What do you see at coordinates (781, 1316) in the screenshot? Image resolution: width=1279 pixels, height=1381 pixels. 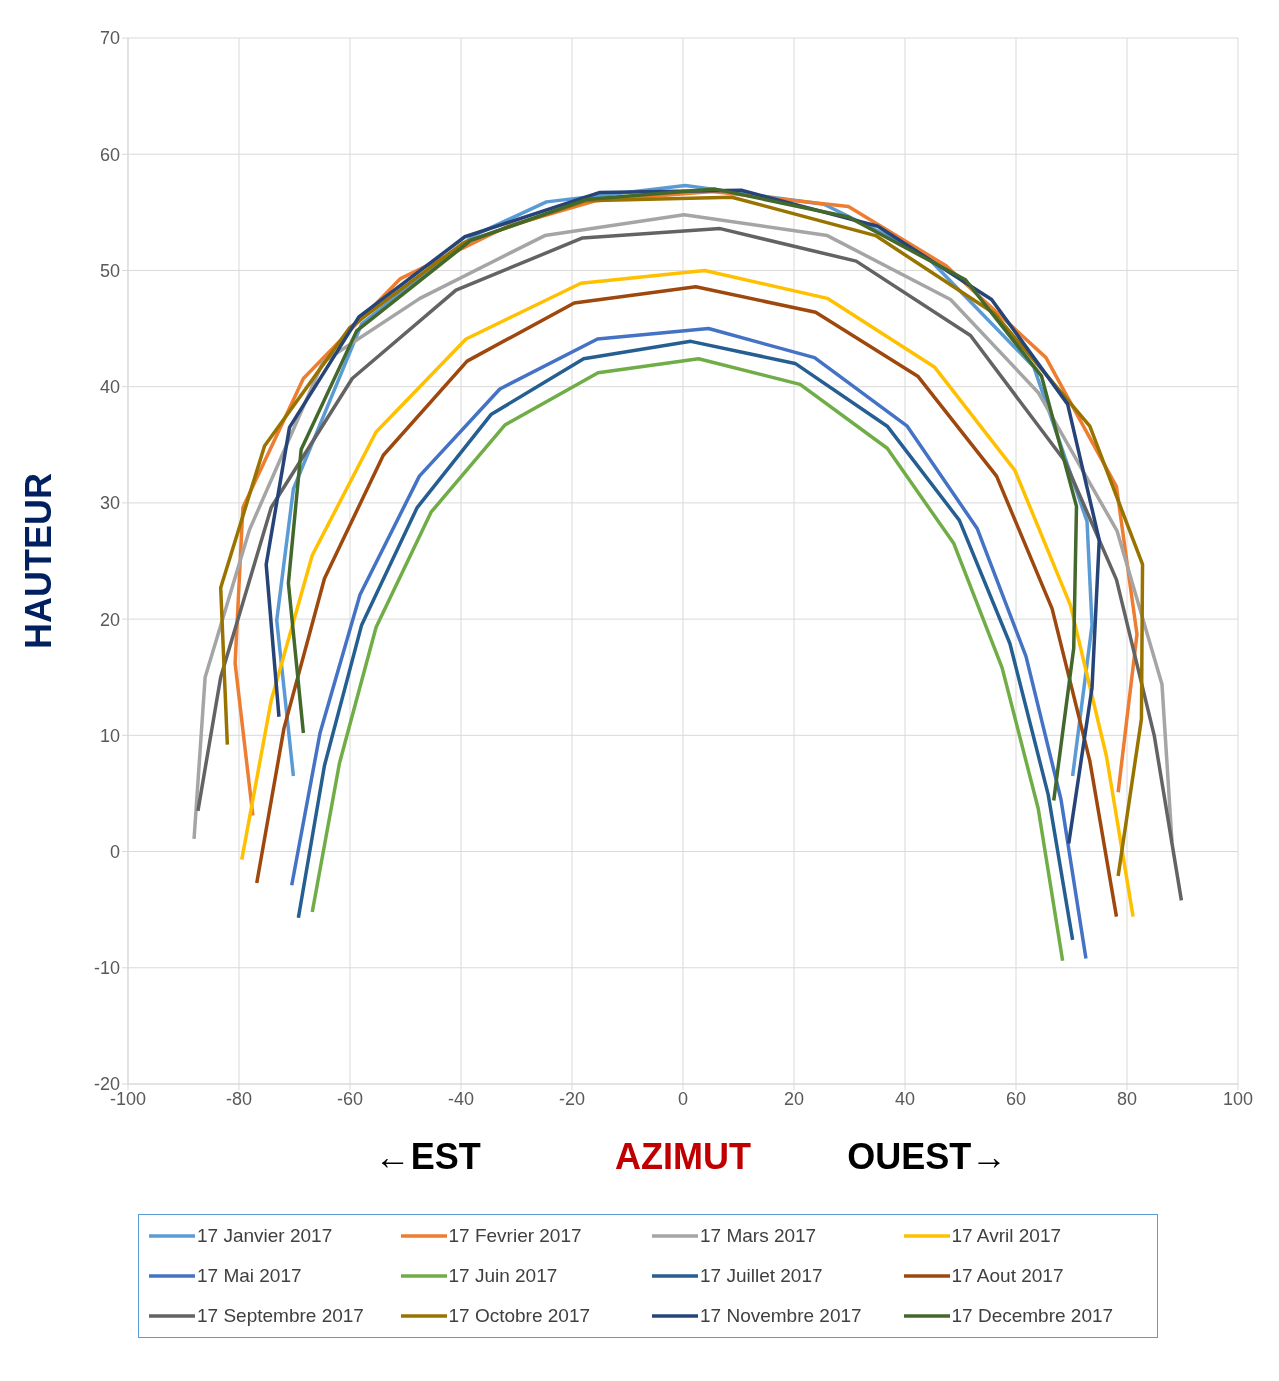 I see `legend-label: 17 Novembre 2017` at bounding box center [781, 1316].